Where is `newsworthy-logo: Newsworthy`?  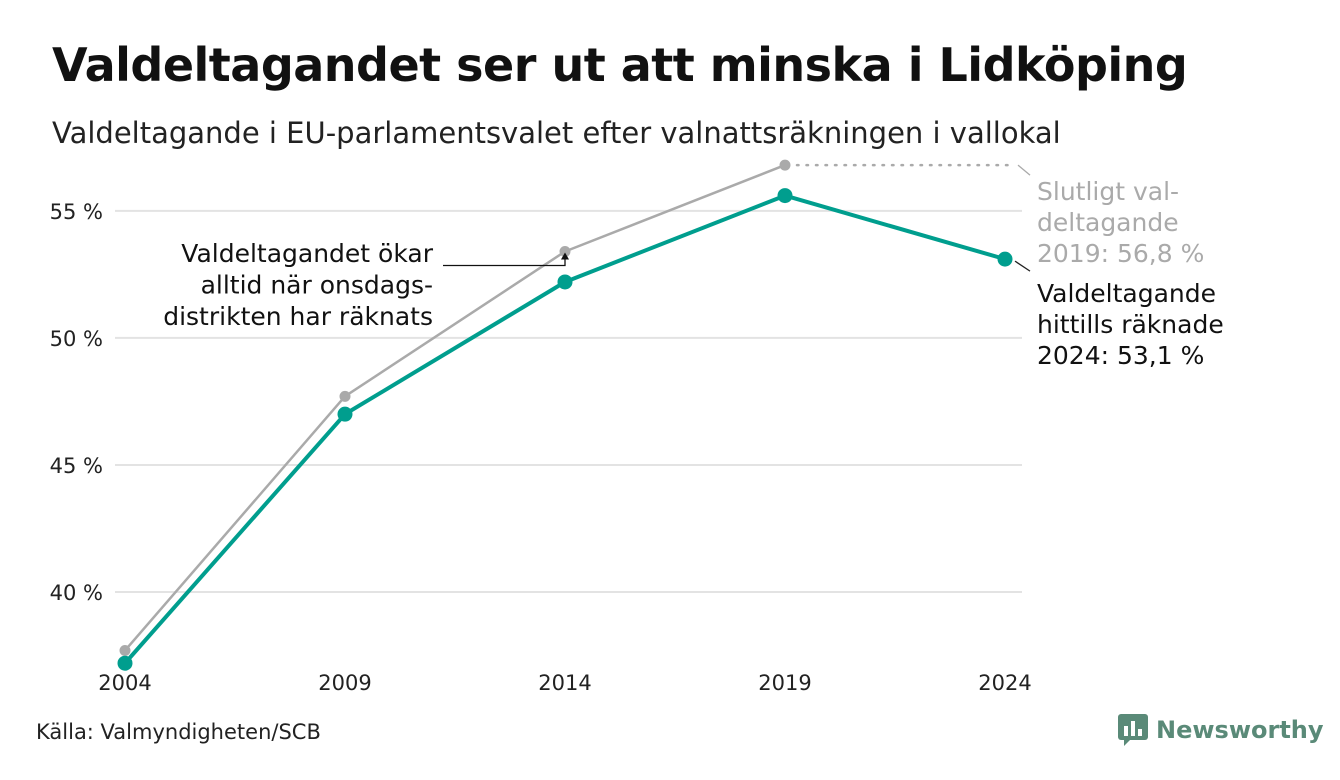 newsworthy-logo: Newsworthy is located at coordinates (1221, 730).